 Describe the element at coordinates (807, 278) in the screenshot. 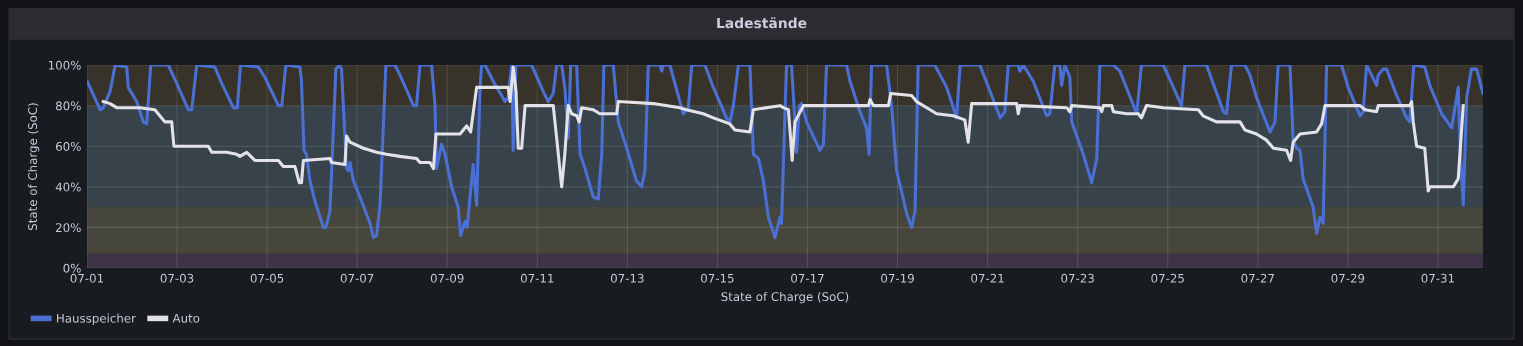

I see `x-tick-label: 07-17` at that location.